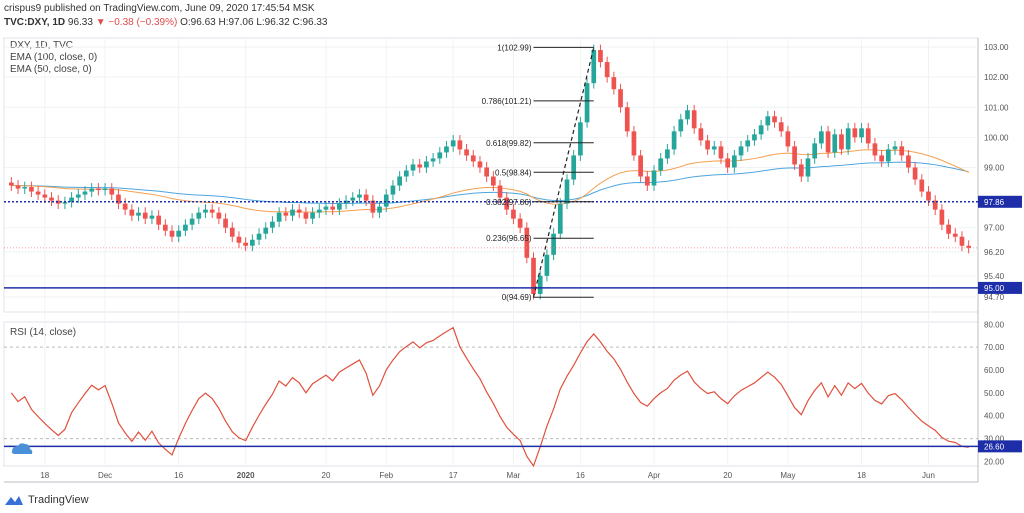 The image size is (1024, 513). What do you see at coordinates (514, 475) in the screenshot?
I see `time-tick-label: Mar` at bounding box center [514, 475].